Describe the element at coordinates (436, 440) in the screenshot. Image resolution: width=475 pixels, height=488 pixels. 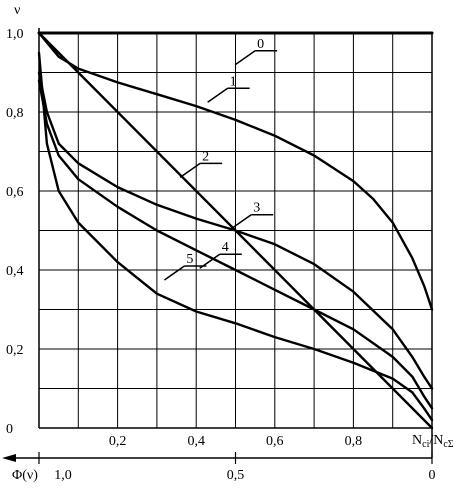
I see `x-axis-label-sep: /N` at that location.